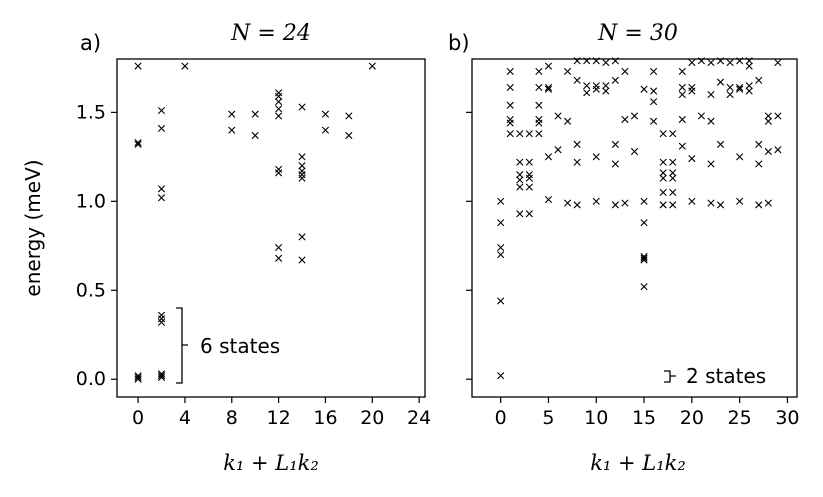 This screenshot has height=497, width=823. Describe the element at coordinates (459, 43) in the screenshot. I see `panel-label-b: b)` at that location.